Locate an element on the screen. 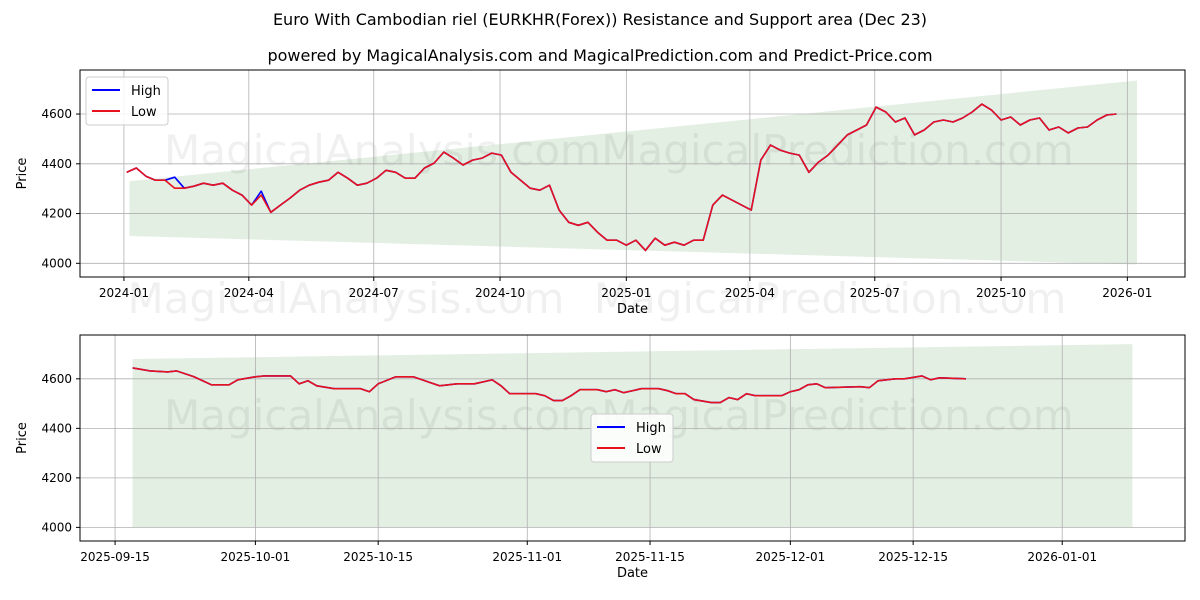  x-tick-label: 2025-04 is located at coordinates (750, 293).